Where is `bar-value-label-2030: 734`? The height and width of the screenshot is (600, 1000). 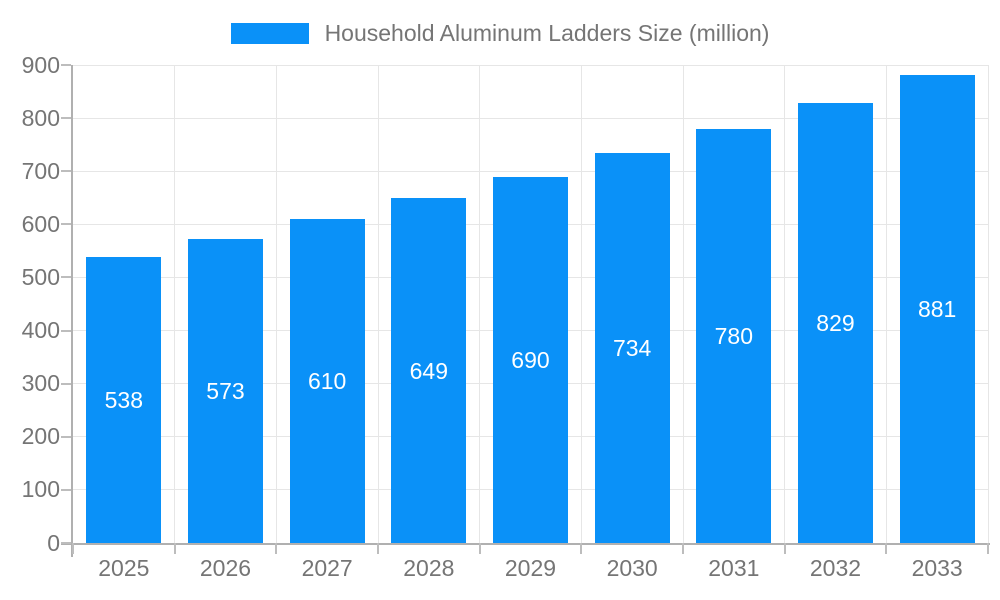 bar-value-label-2030: 734 is located at coordinates (632, 348).